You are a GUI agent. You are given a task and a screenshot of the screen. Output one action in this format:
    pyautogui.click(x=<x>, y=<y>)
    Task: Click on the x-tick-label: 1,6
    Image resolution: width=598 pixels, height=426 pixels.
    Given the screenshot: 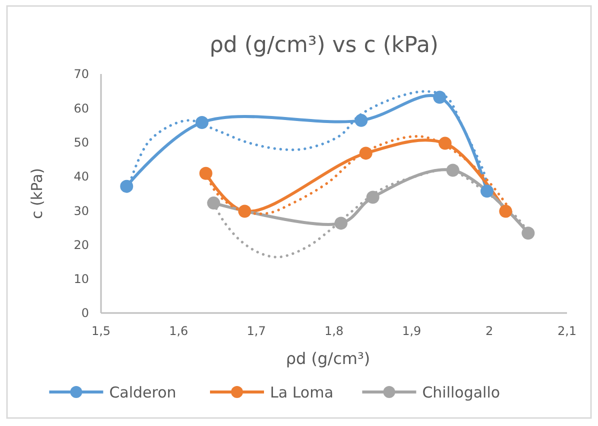 What is the action you would take?
    pyautogui.click(x=178, y=331)
    